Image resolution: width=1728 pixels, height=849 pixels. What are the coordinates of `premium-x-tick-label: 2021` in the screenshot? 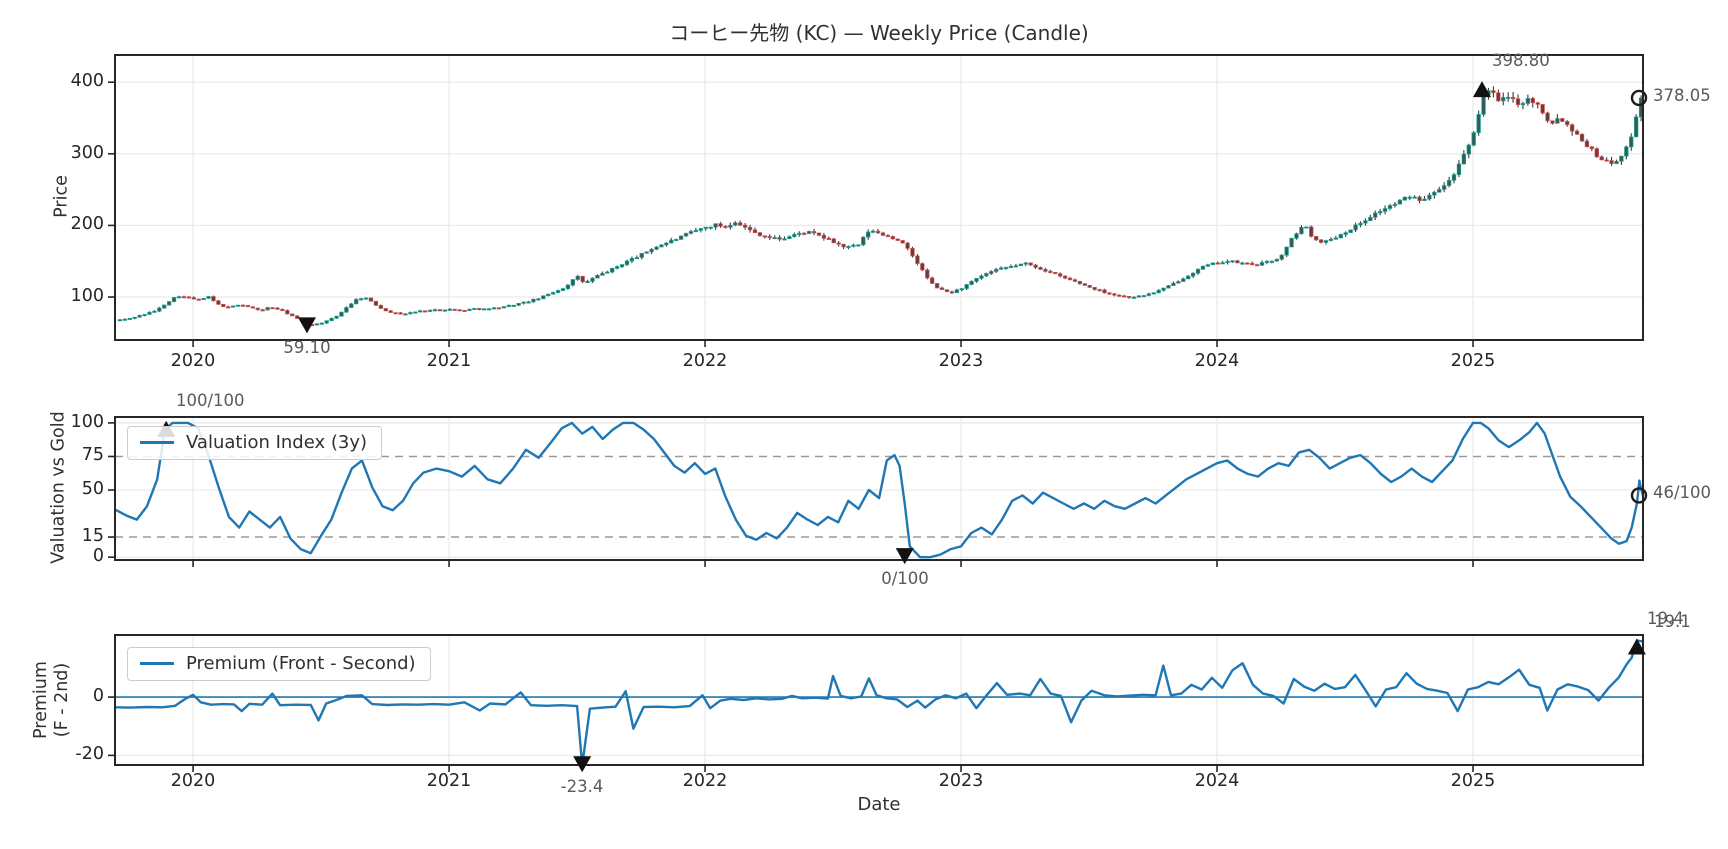 It's located at (449, 781).